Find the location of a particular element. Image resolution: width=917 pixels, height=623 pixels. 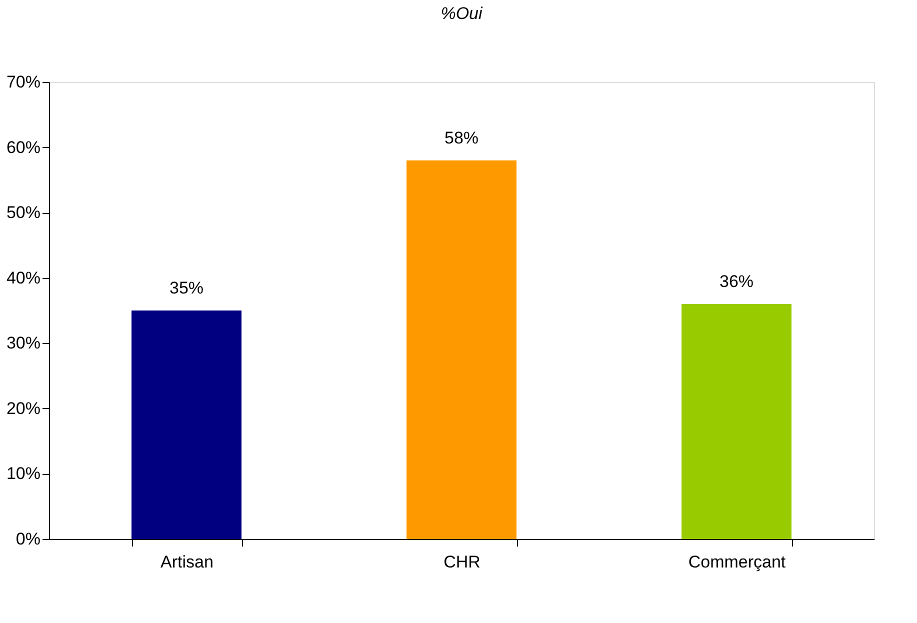

x-tick-label: Commerçant is located at coordinates (737, 562).